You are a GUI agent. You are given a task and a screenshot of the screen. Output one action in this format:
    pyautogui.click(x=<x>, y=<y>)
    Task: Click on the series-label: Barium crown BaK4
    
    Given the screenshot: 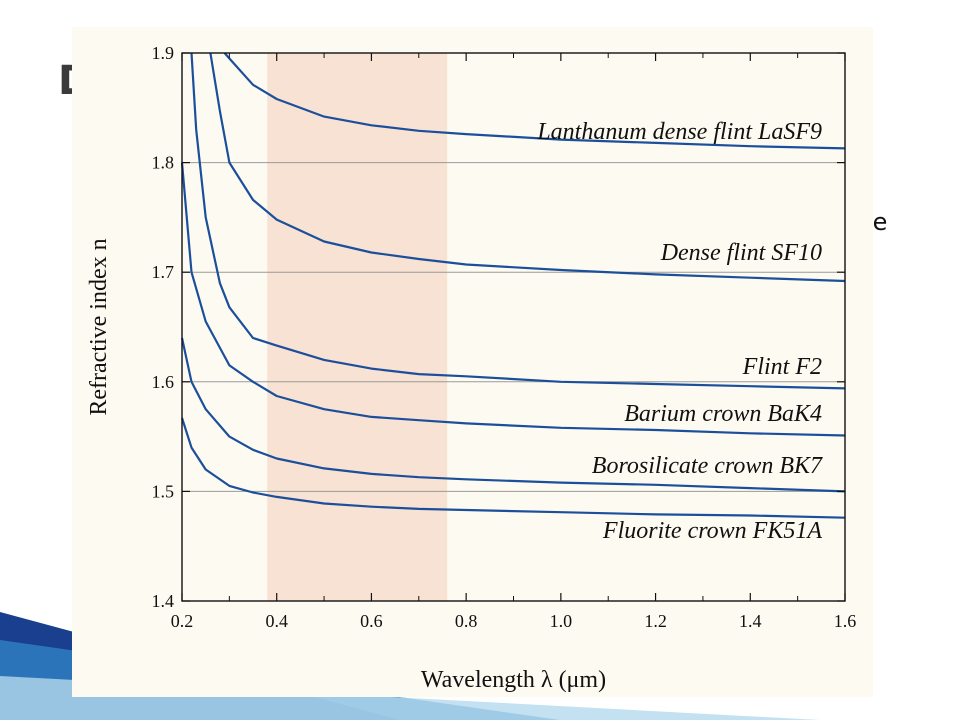 What is the action you would take?
    pyautogui.click(x=723, y=414)
    